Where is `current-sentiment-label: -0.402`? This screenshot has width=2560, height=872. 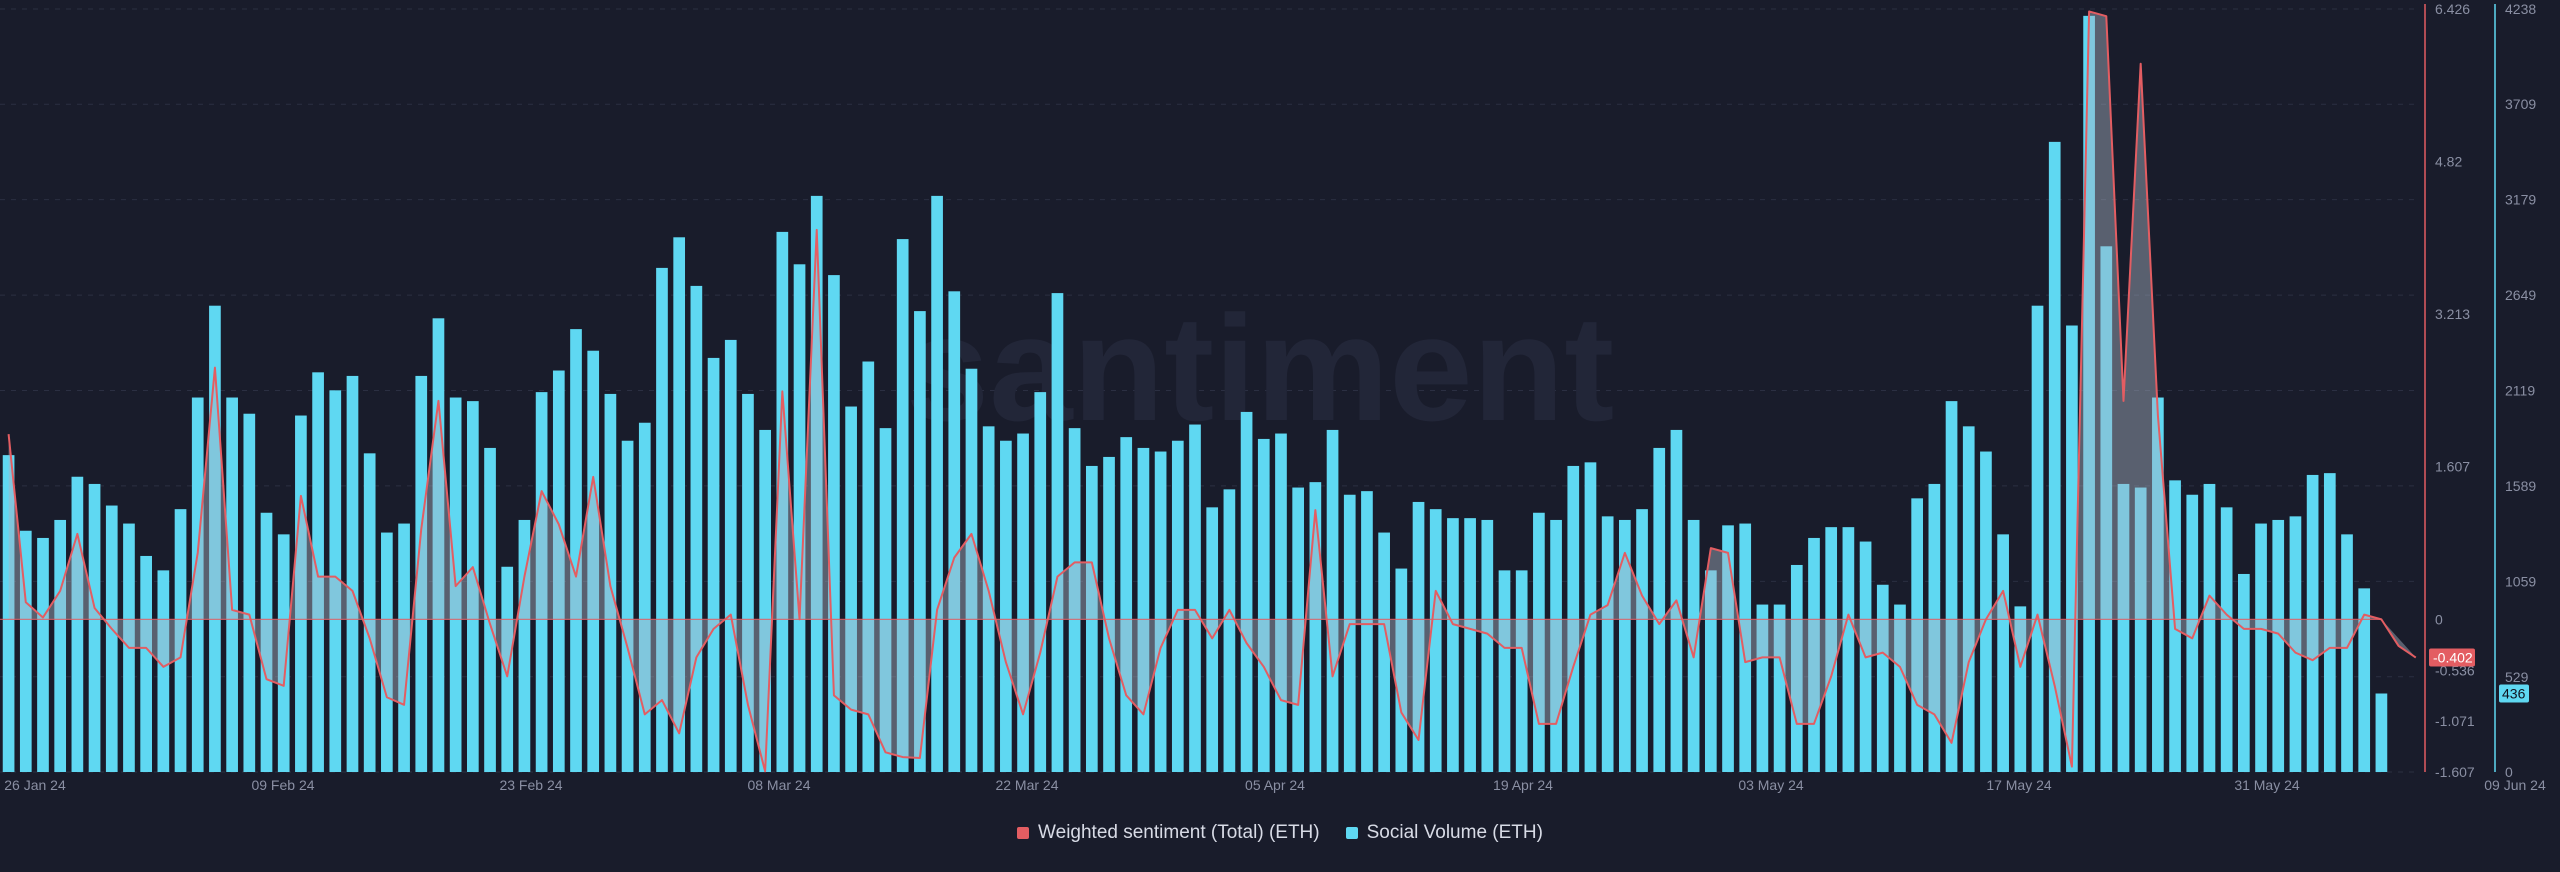 current-sentiment-label: -0.402 is located at coordinates (2453, 658).